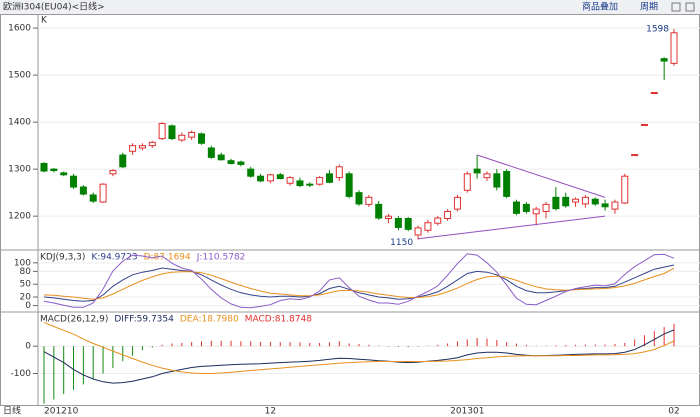 This screenshot has width=700, height=417. Describe the element at coordinates (19, 76) in the screenshot. I see `y-tick-label: 1500` at that location.